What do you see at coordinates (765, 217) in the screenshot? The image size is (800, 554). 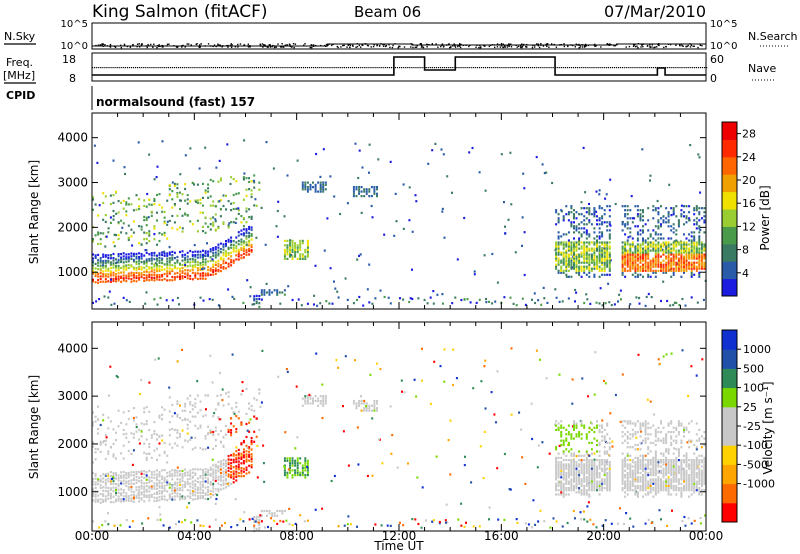 I see `power-colorbar-label: Power [dB]` at bounding box center [765, 217].